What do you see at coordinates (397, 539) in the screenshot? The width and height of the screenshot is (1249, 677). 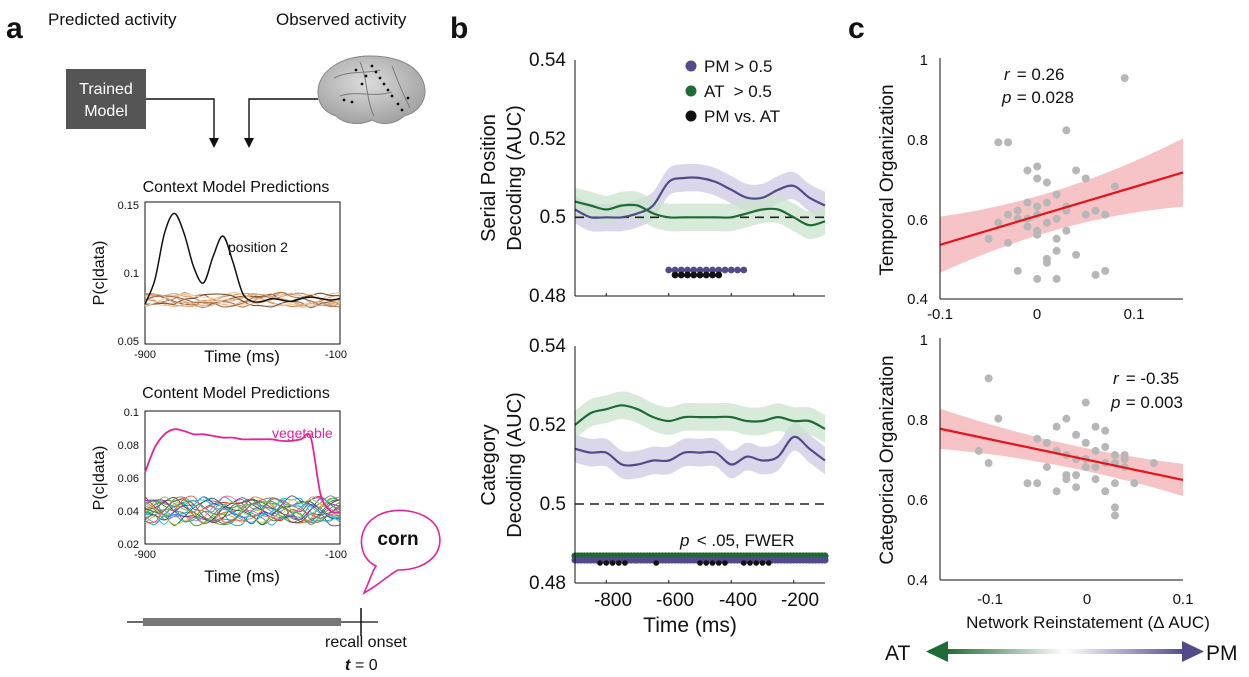 I see `speech-bubble-text: corn` at bounding box center [397, 539].